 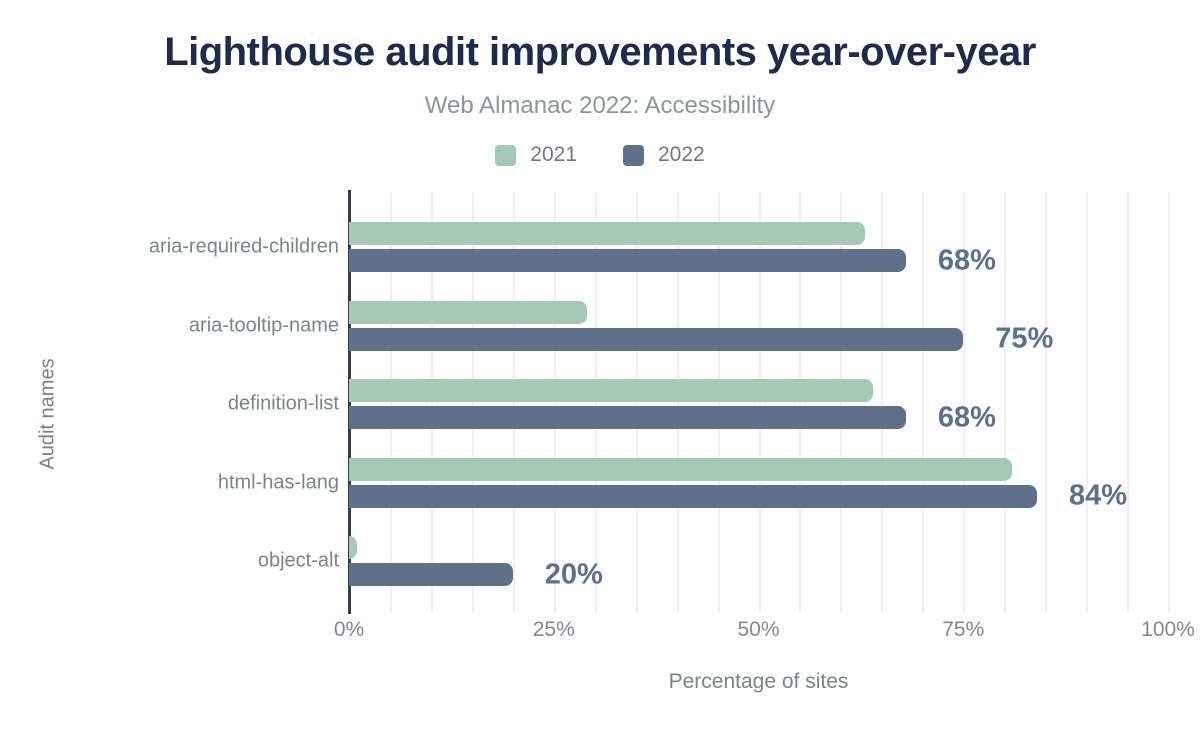 I want to click on legend-item-2022: 2022, so click(x=664, y=155).